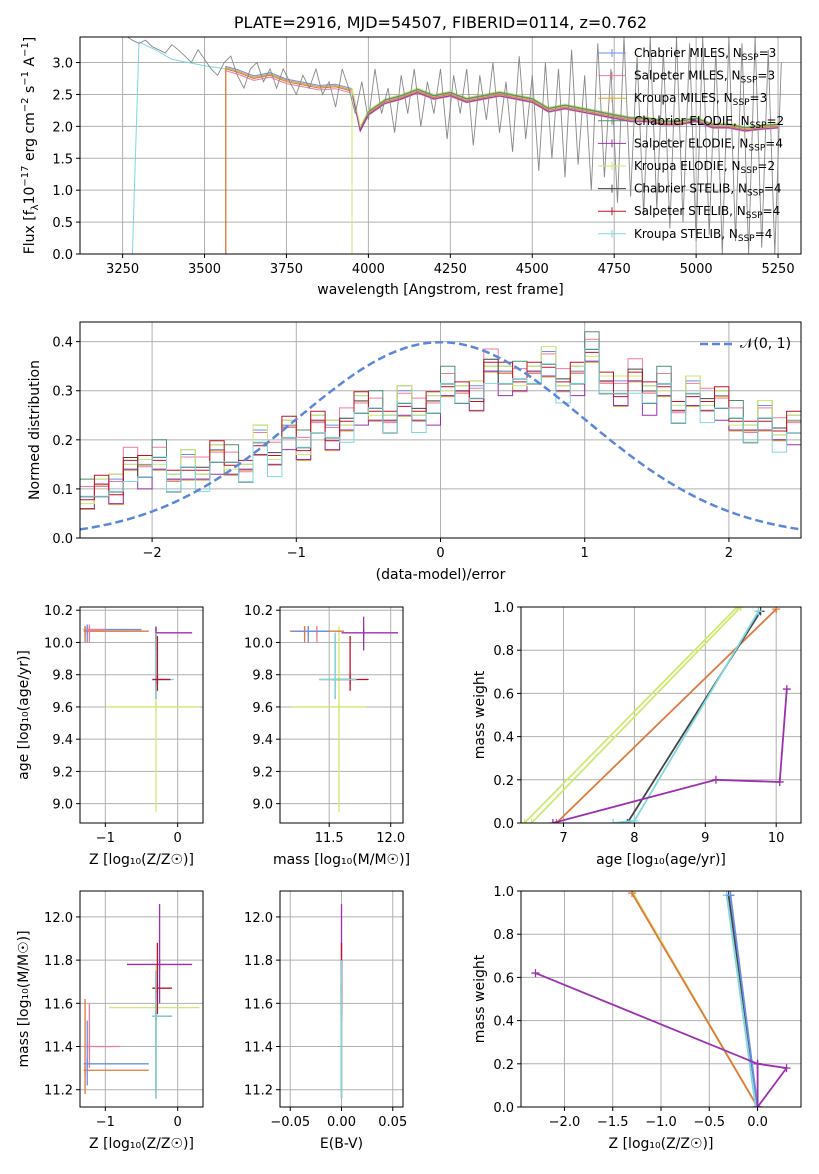 The image size is (819, 1174). What do you see at coordinates (204, 269) in the screenshot?
I see `x-tick-label: 3500` at bounding box center [204, 269].